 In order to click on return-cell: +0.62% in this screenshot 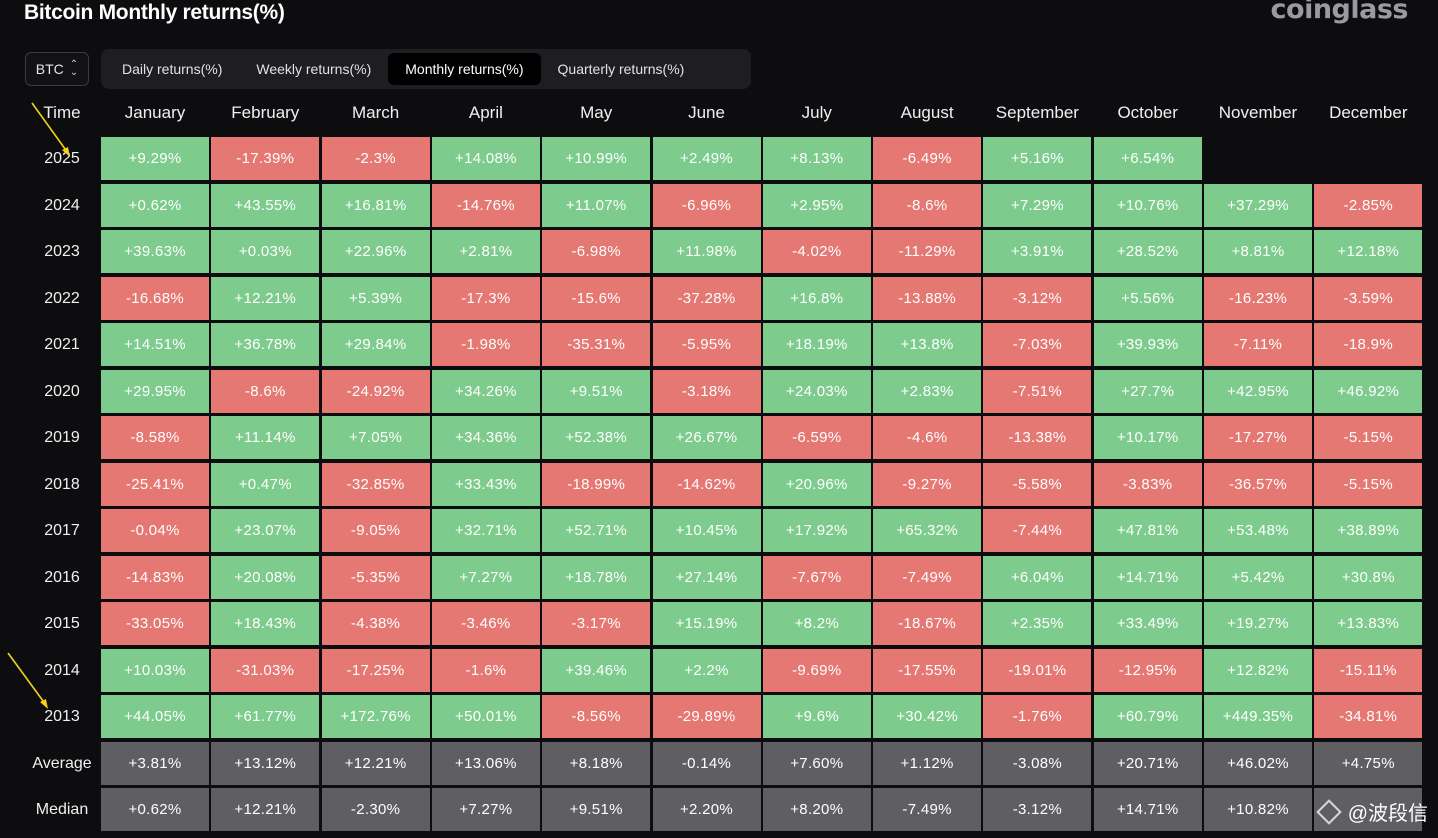, I will do `click(155, 205)`.